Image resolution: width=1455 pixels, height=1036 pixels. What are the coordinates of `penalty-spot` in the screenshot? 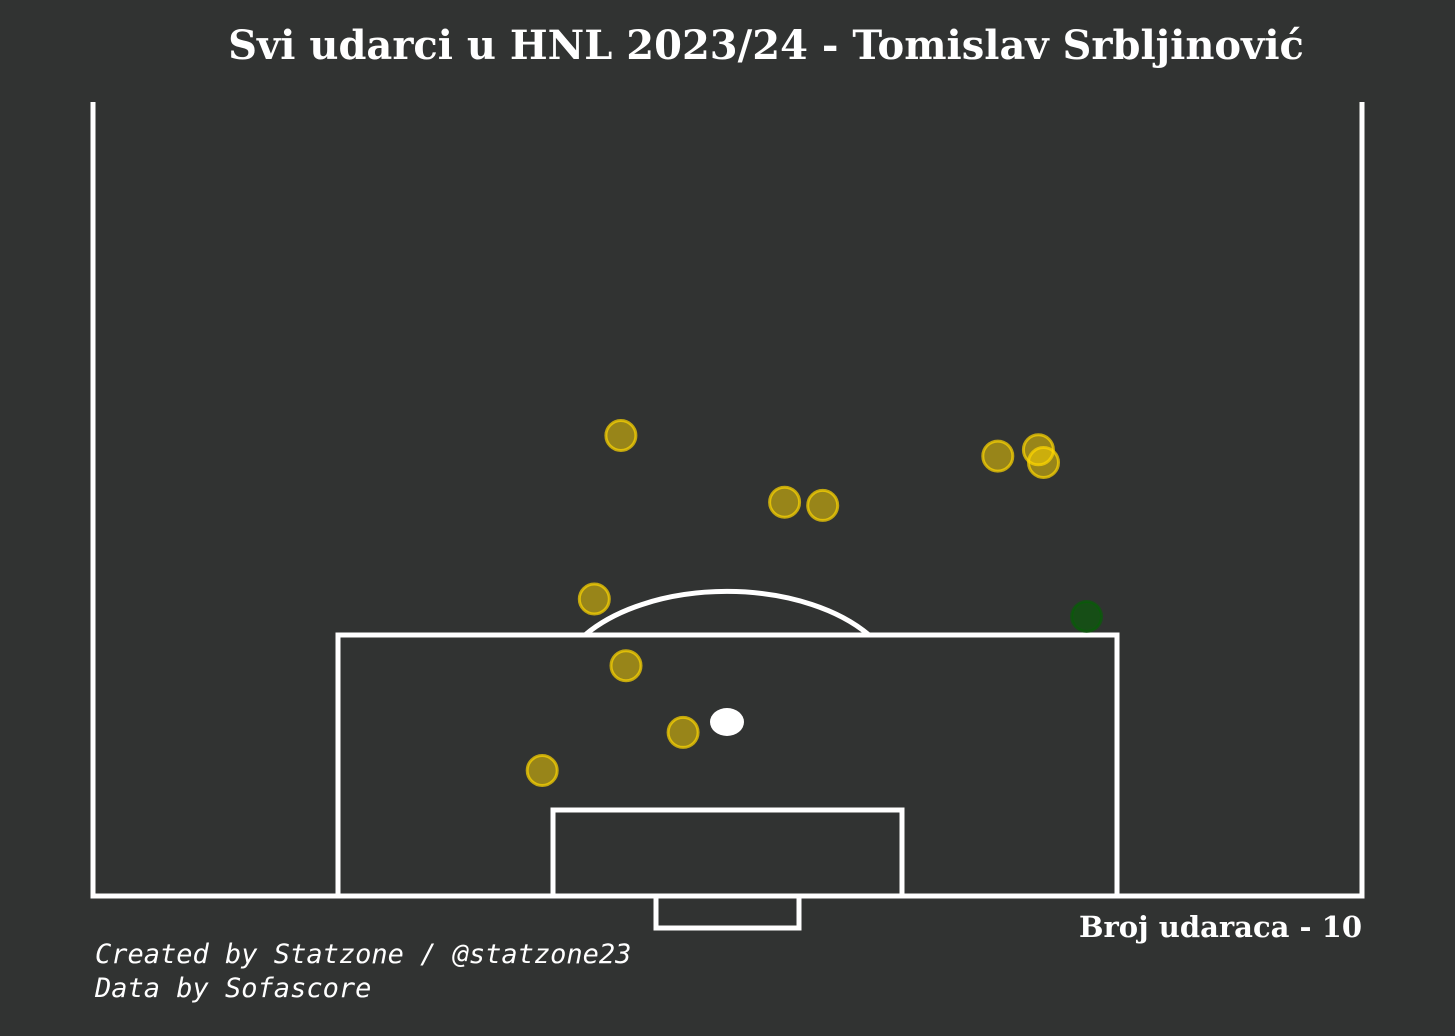 It's located at (727, 722).